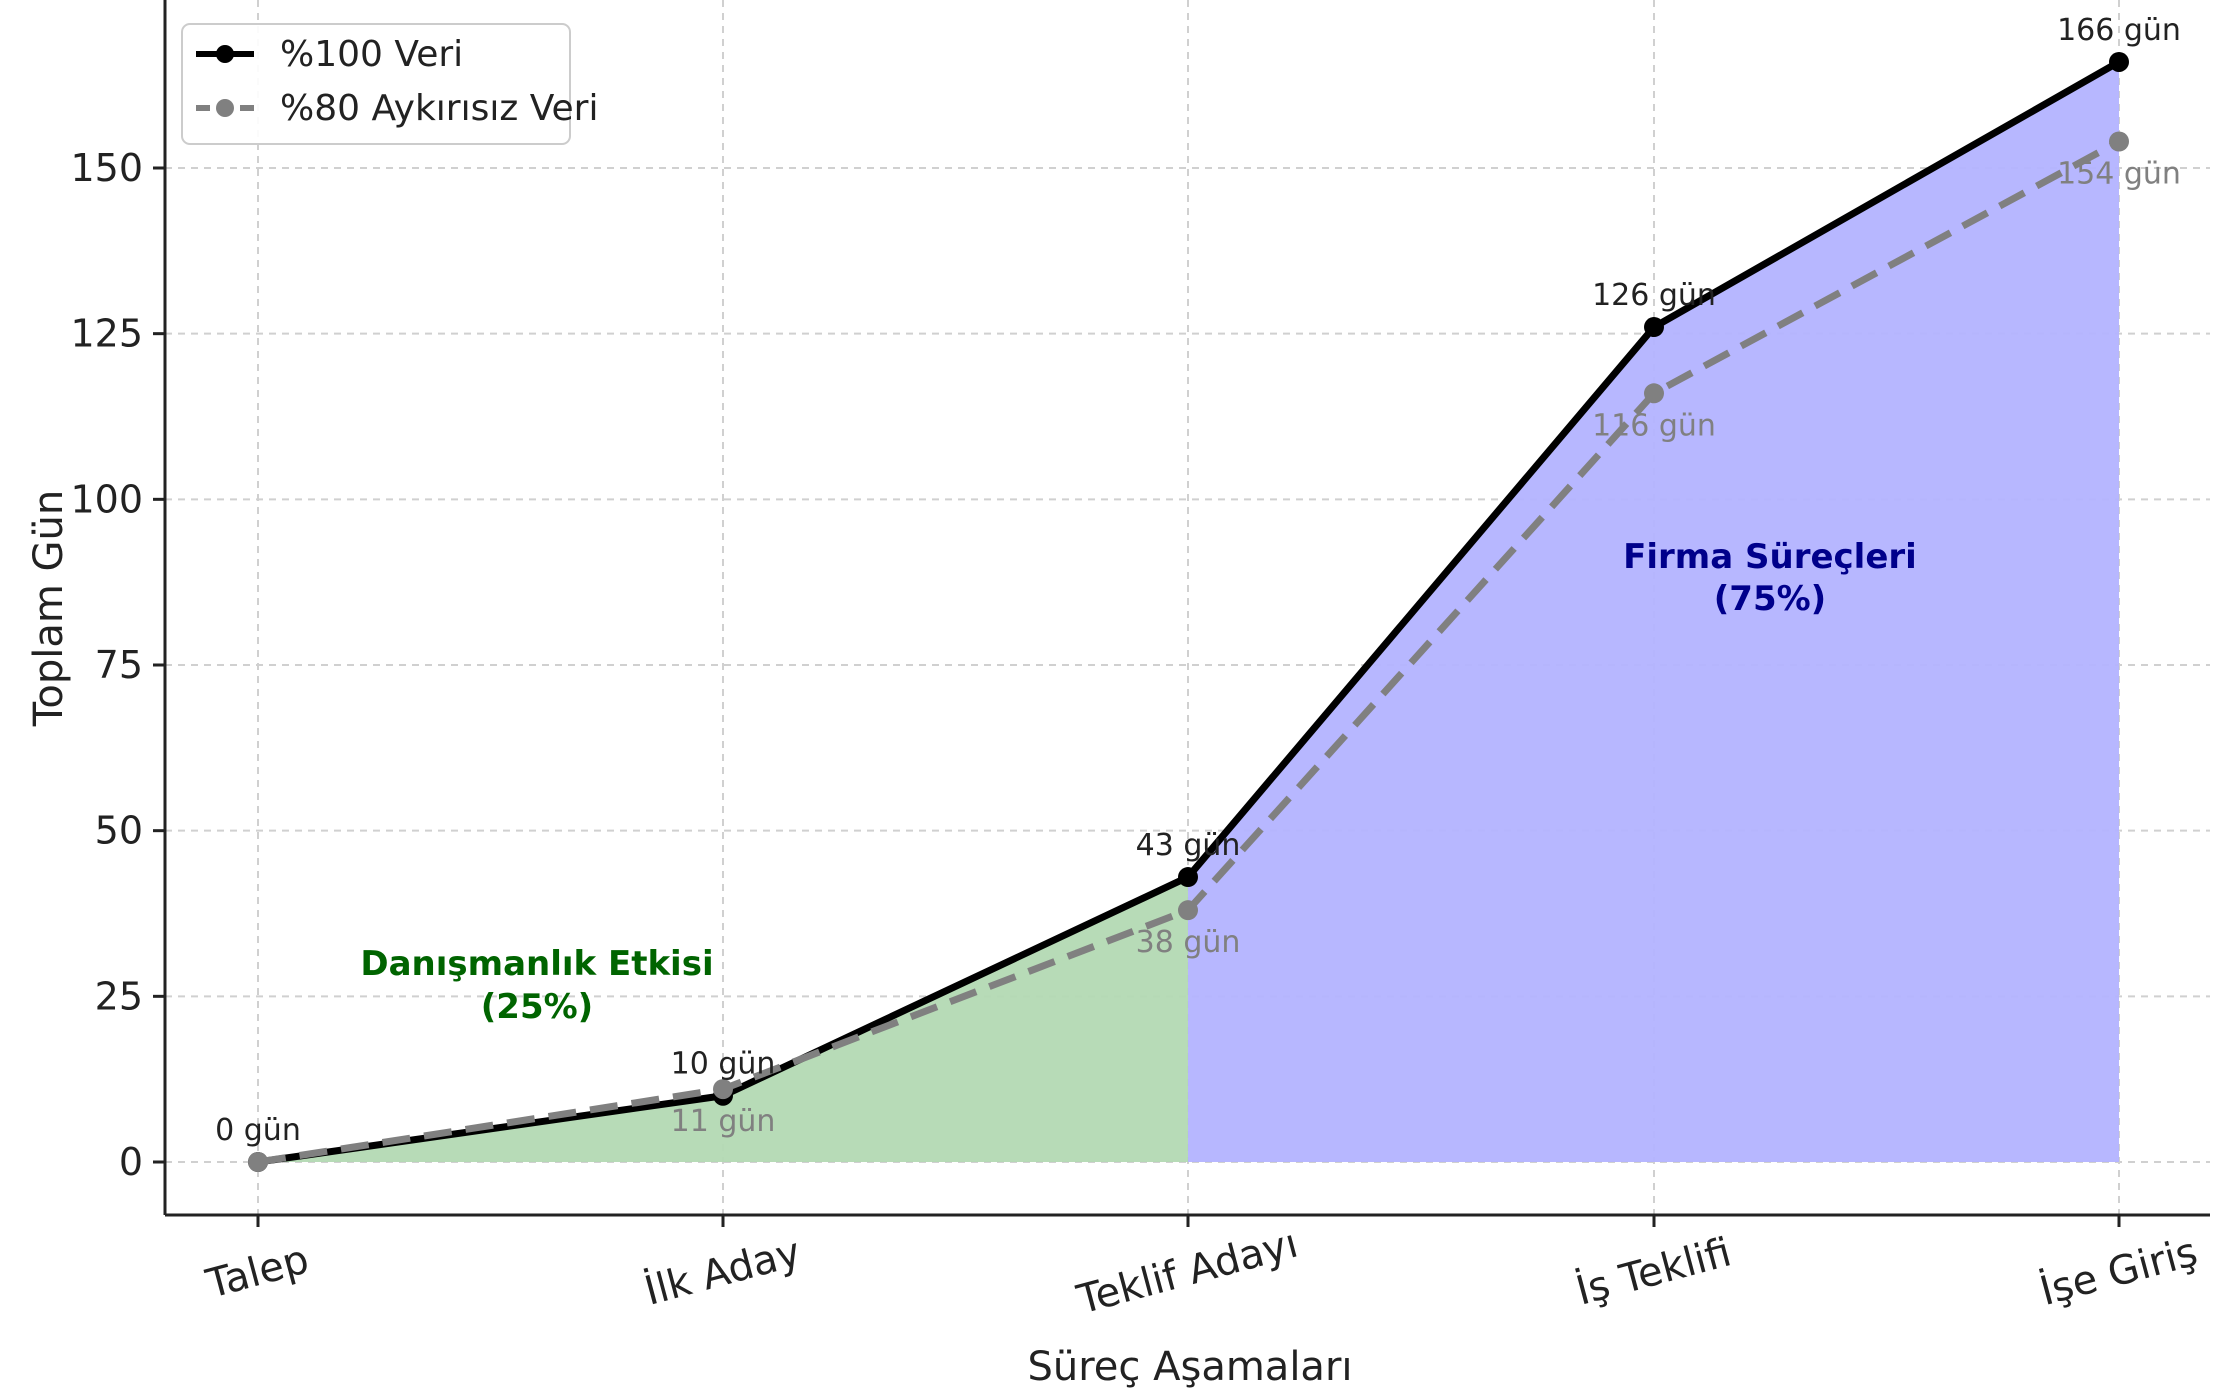  What do you see at coordinates (723, 1064) in the screenshot?
I see `data-label-full: 10 gün` at bounding box center [723, 1064].